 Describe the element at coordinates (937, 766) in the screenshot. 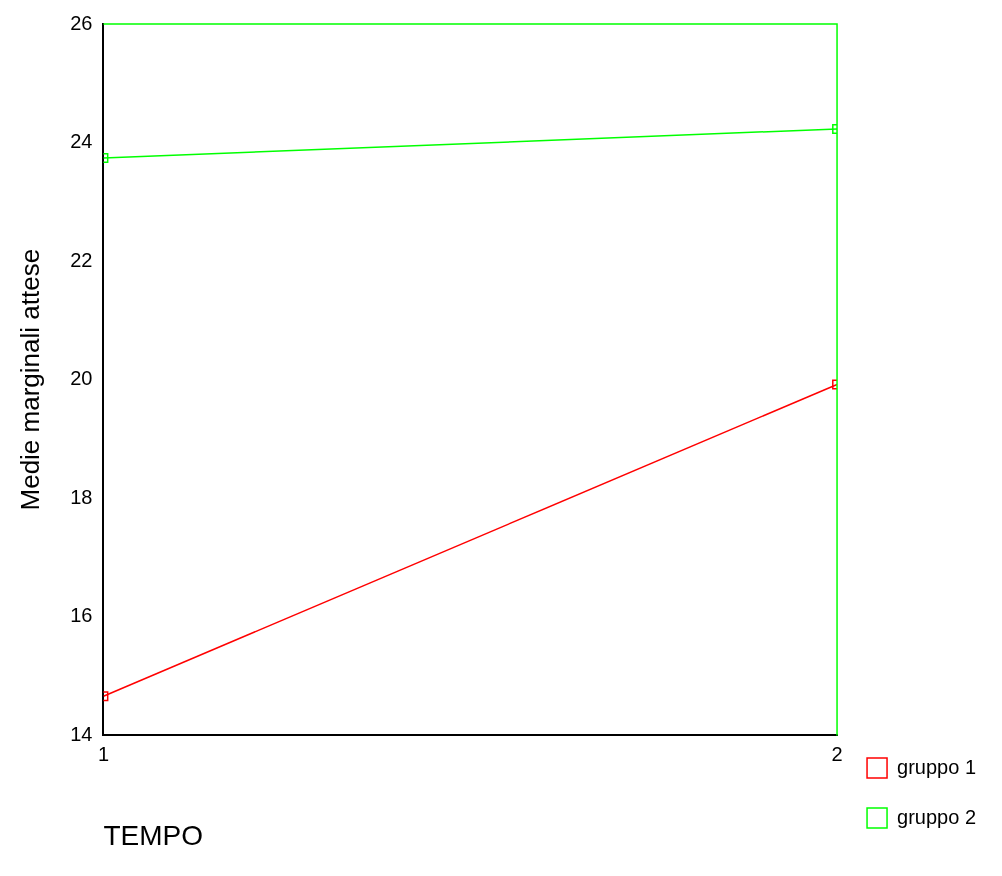

I see `legend-label: gruppo 1` at that location.